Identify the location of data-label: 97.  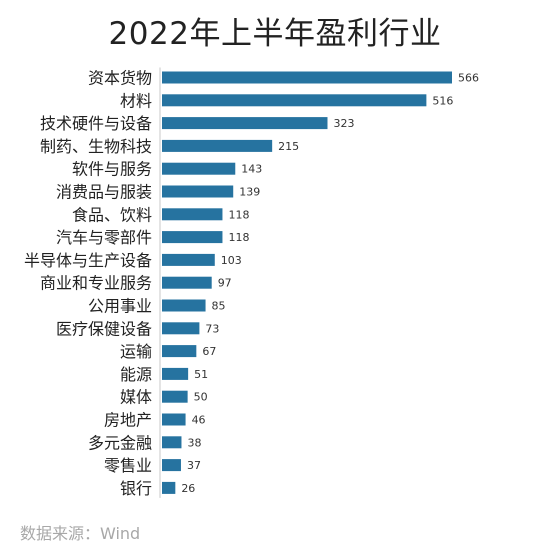
(225, 283).